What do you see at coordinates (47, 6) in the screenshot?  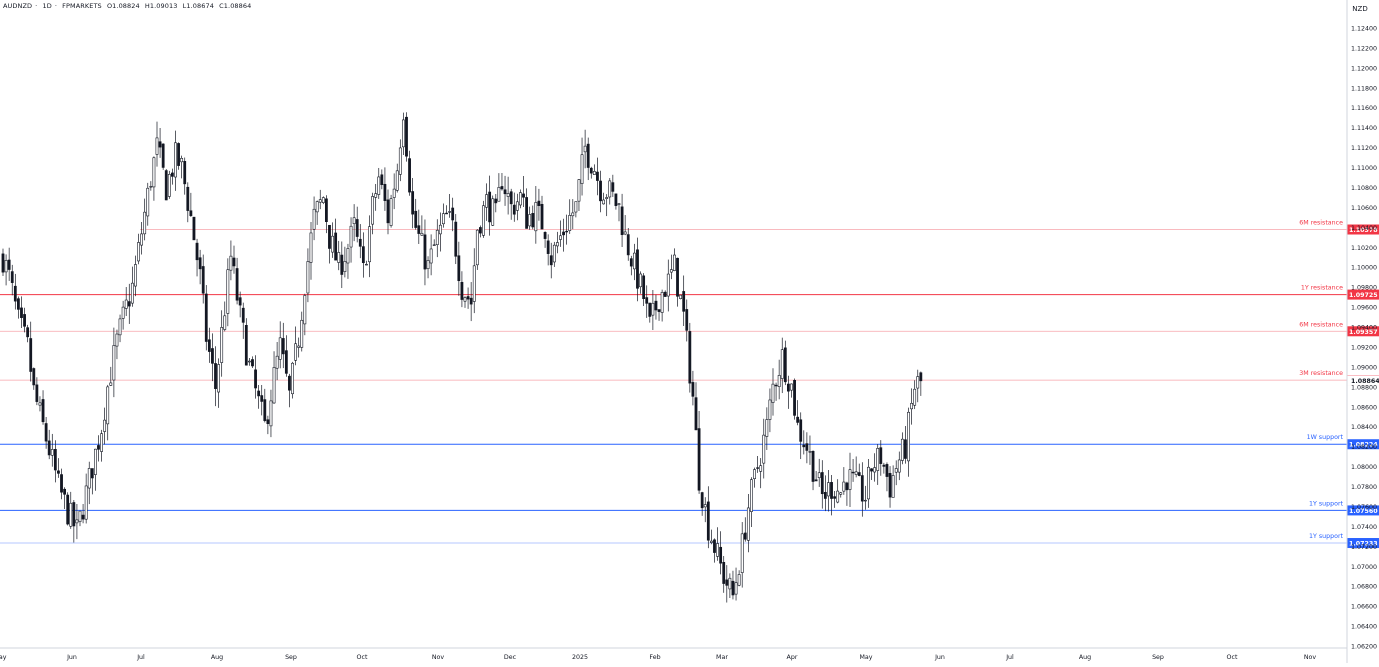 I see `interval-label: 1D` at bounding box center [47, 6].